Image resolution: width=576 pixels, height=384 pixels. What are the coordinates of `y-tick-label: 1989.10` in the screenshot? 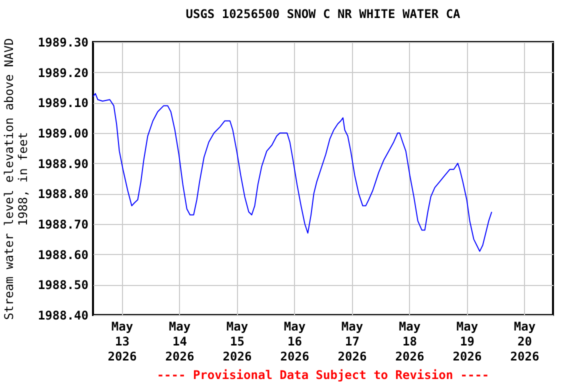 It's located at (63, 103).